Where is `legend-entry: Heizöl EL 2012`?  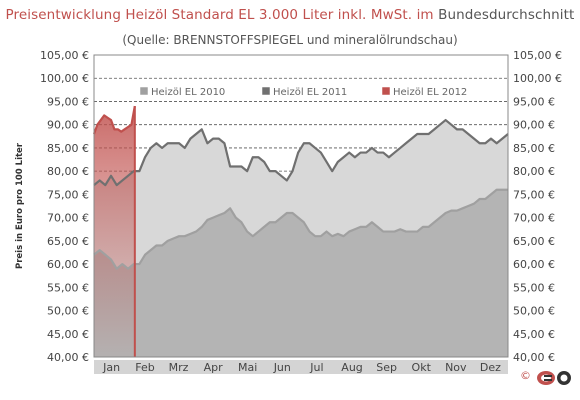
legend-entry: Heizöl EL 2012 is located at coordinates (430, 92).